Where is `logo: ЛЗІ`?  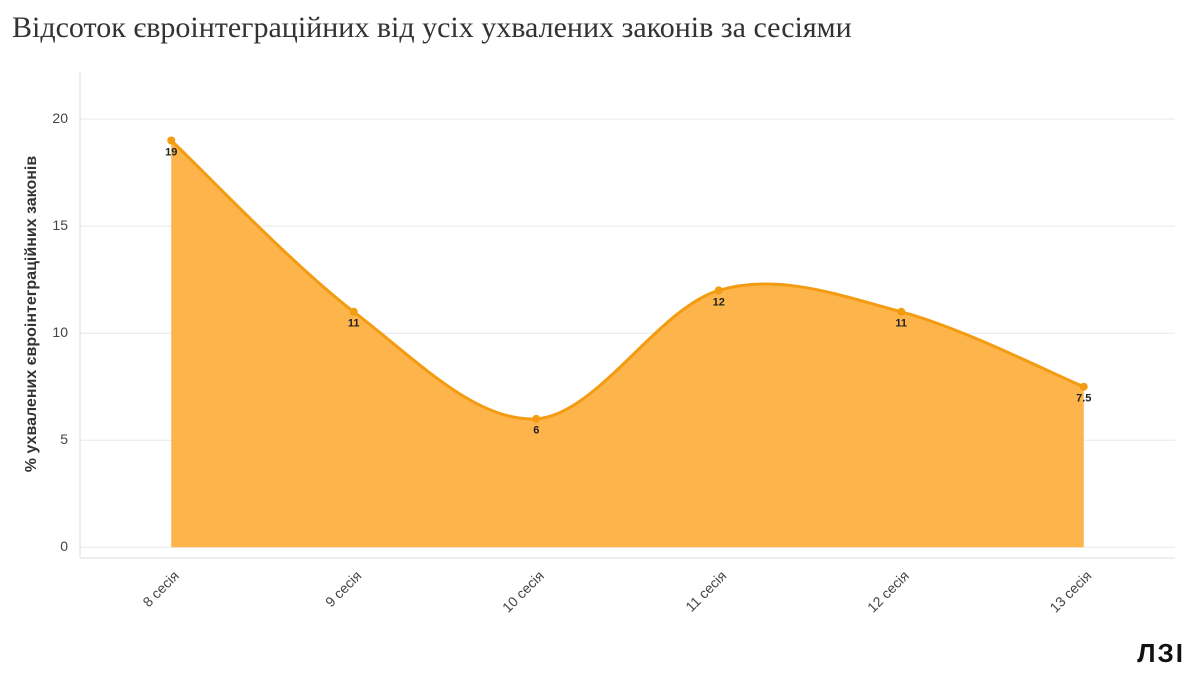 logo: ЛЗІ is located at coordinates (1161, 653).